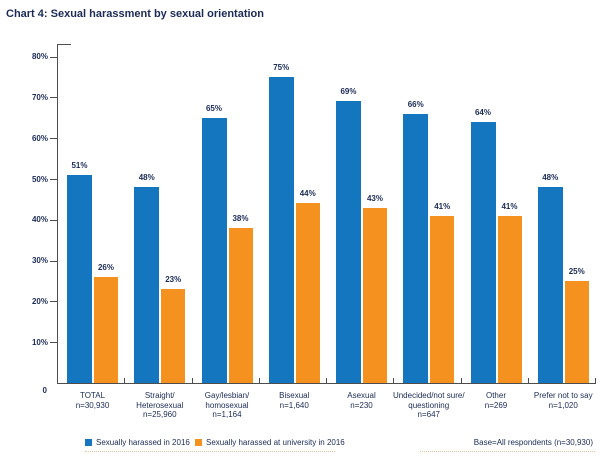 This screenshot has height=458, width=600. I want to click on bar-value-label: 44%, so click(307, 194).